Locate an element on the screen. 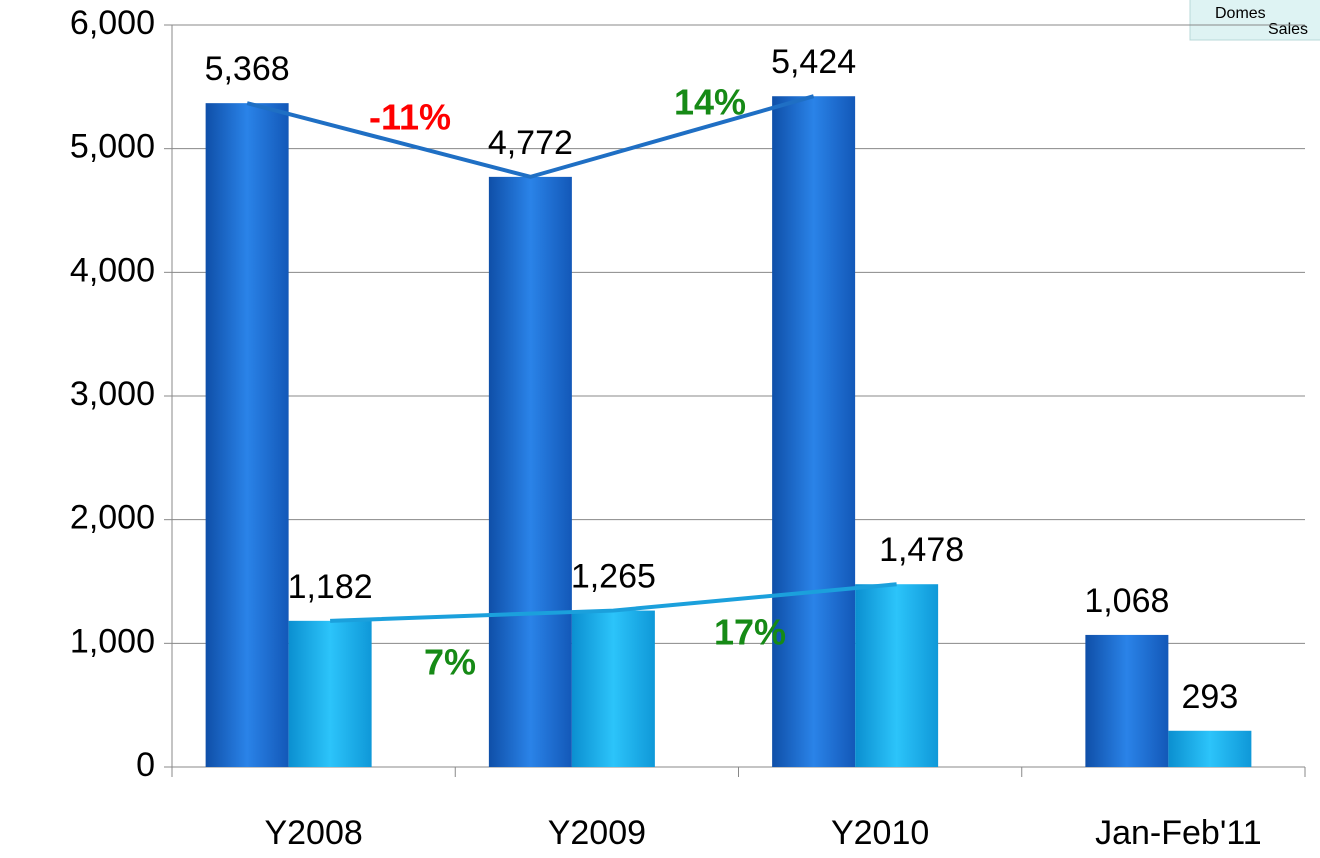  x-tick-label: Jan-Feb'11 is located at coordinates (1178, 833).